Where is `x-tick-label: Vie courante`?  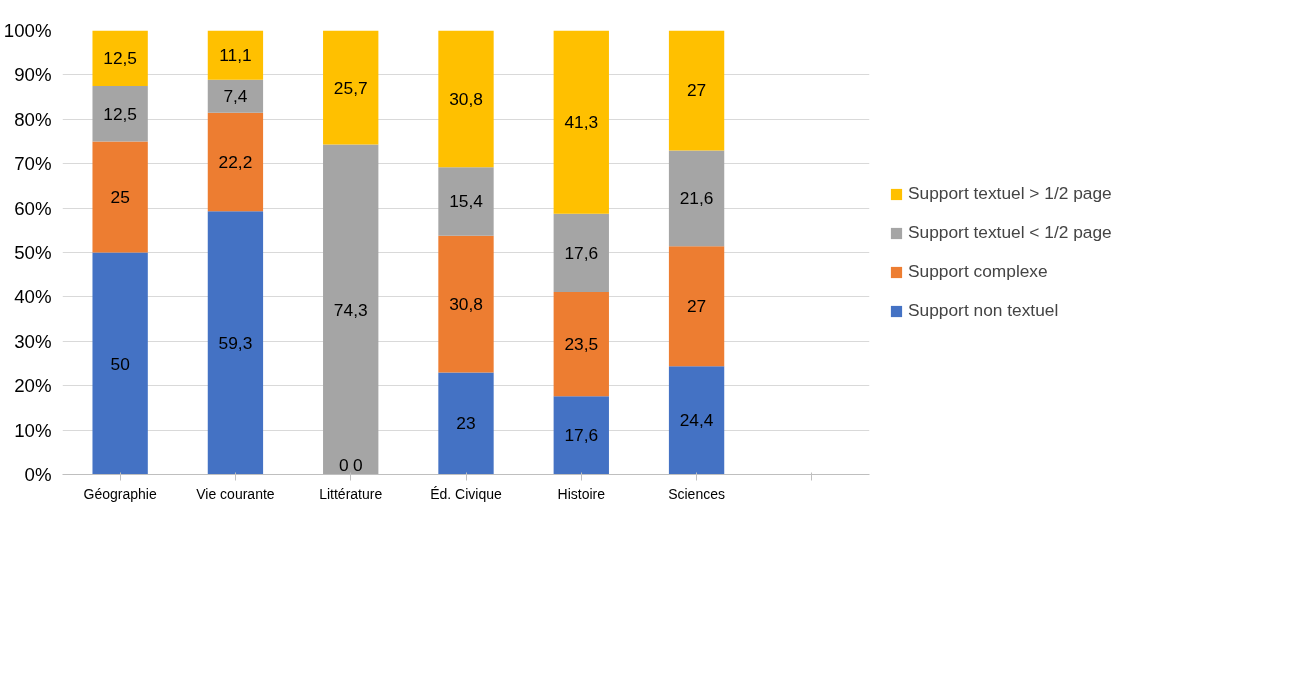
x-tick-label: Vie courante is located at coordinates (235, 493).